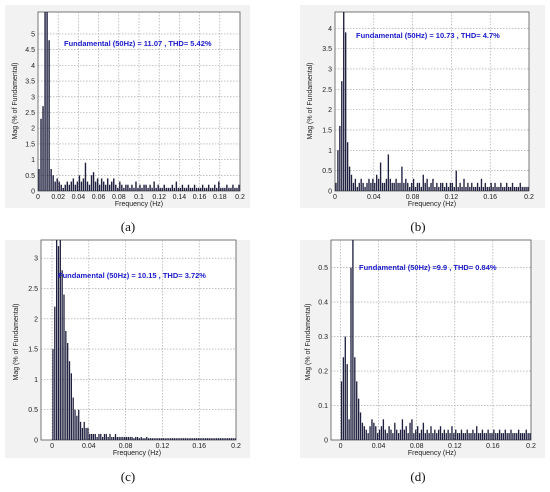  What do you see at coordinates (30, 144) in the screenshot?
I see `y-tick-label: 1.5` at bounding box center [30, 144].